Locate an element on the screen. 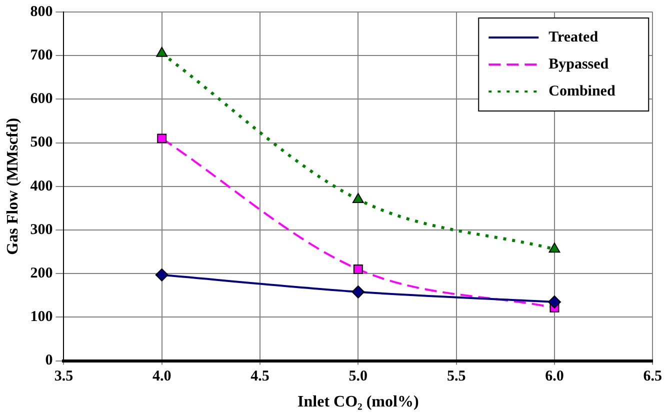 Image resolution: width=665 pixels, height=416 pixels. x-tick-label: 6.0 is located at coordinates (554, 376).